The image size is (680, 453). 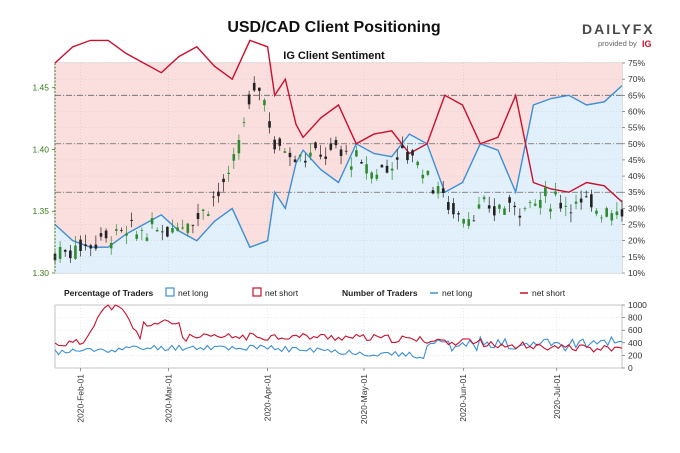 What do you see at coordinates (636, 128) in the screenshot?
I see `right-tick-label: 55%` at bounding box center [636, 128].